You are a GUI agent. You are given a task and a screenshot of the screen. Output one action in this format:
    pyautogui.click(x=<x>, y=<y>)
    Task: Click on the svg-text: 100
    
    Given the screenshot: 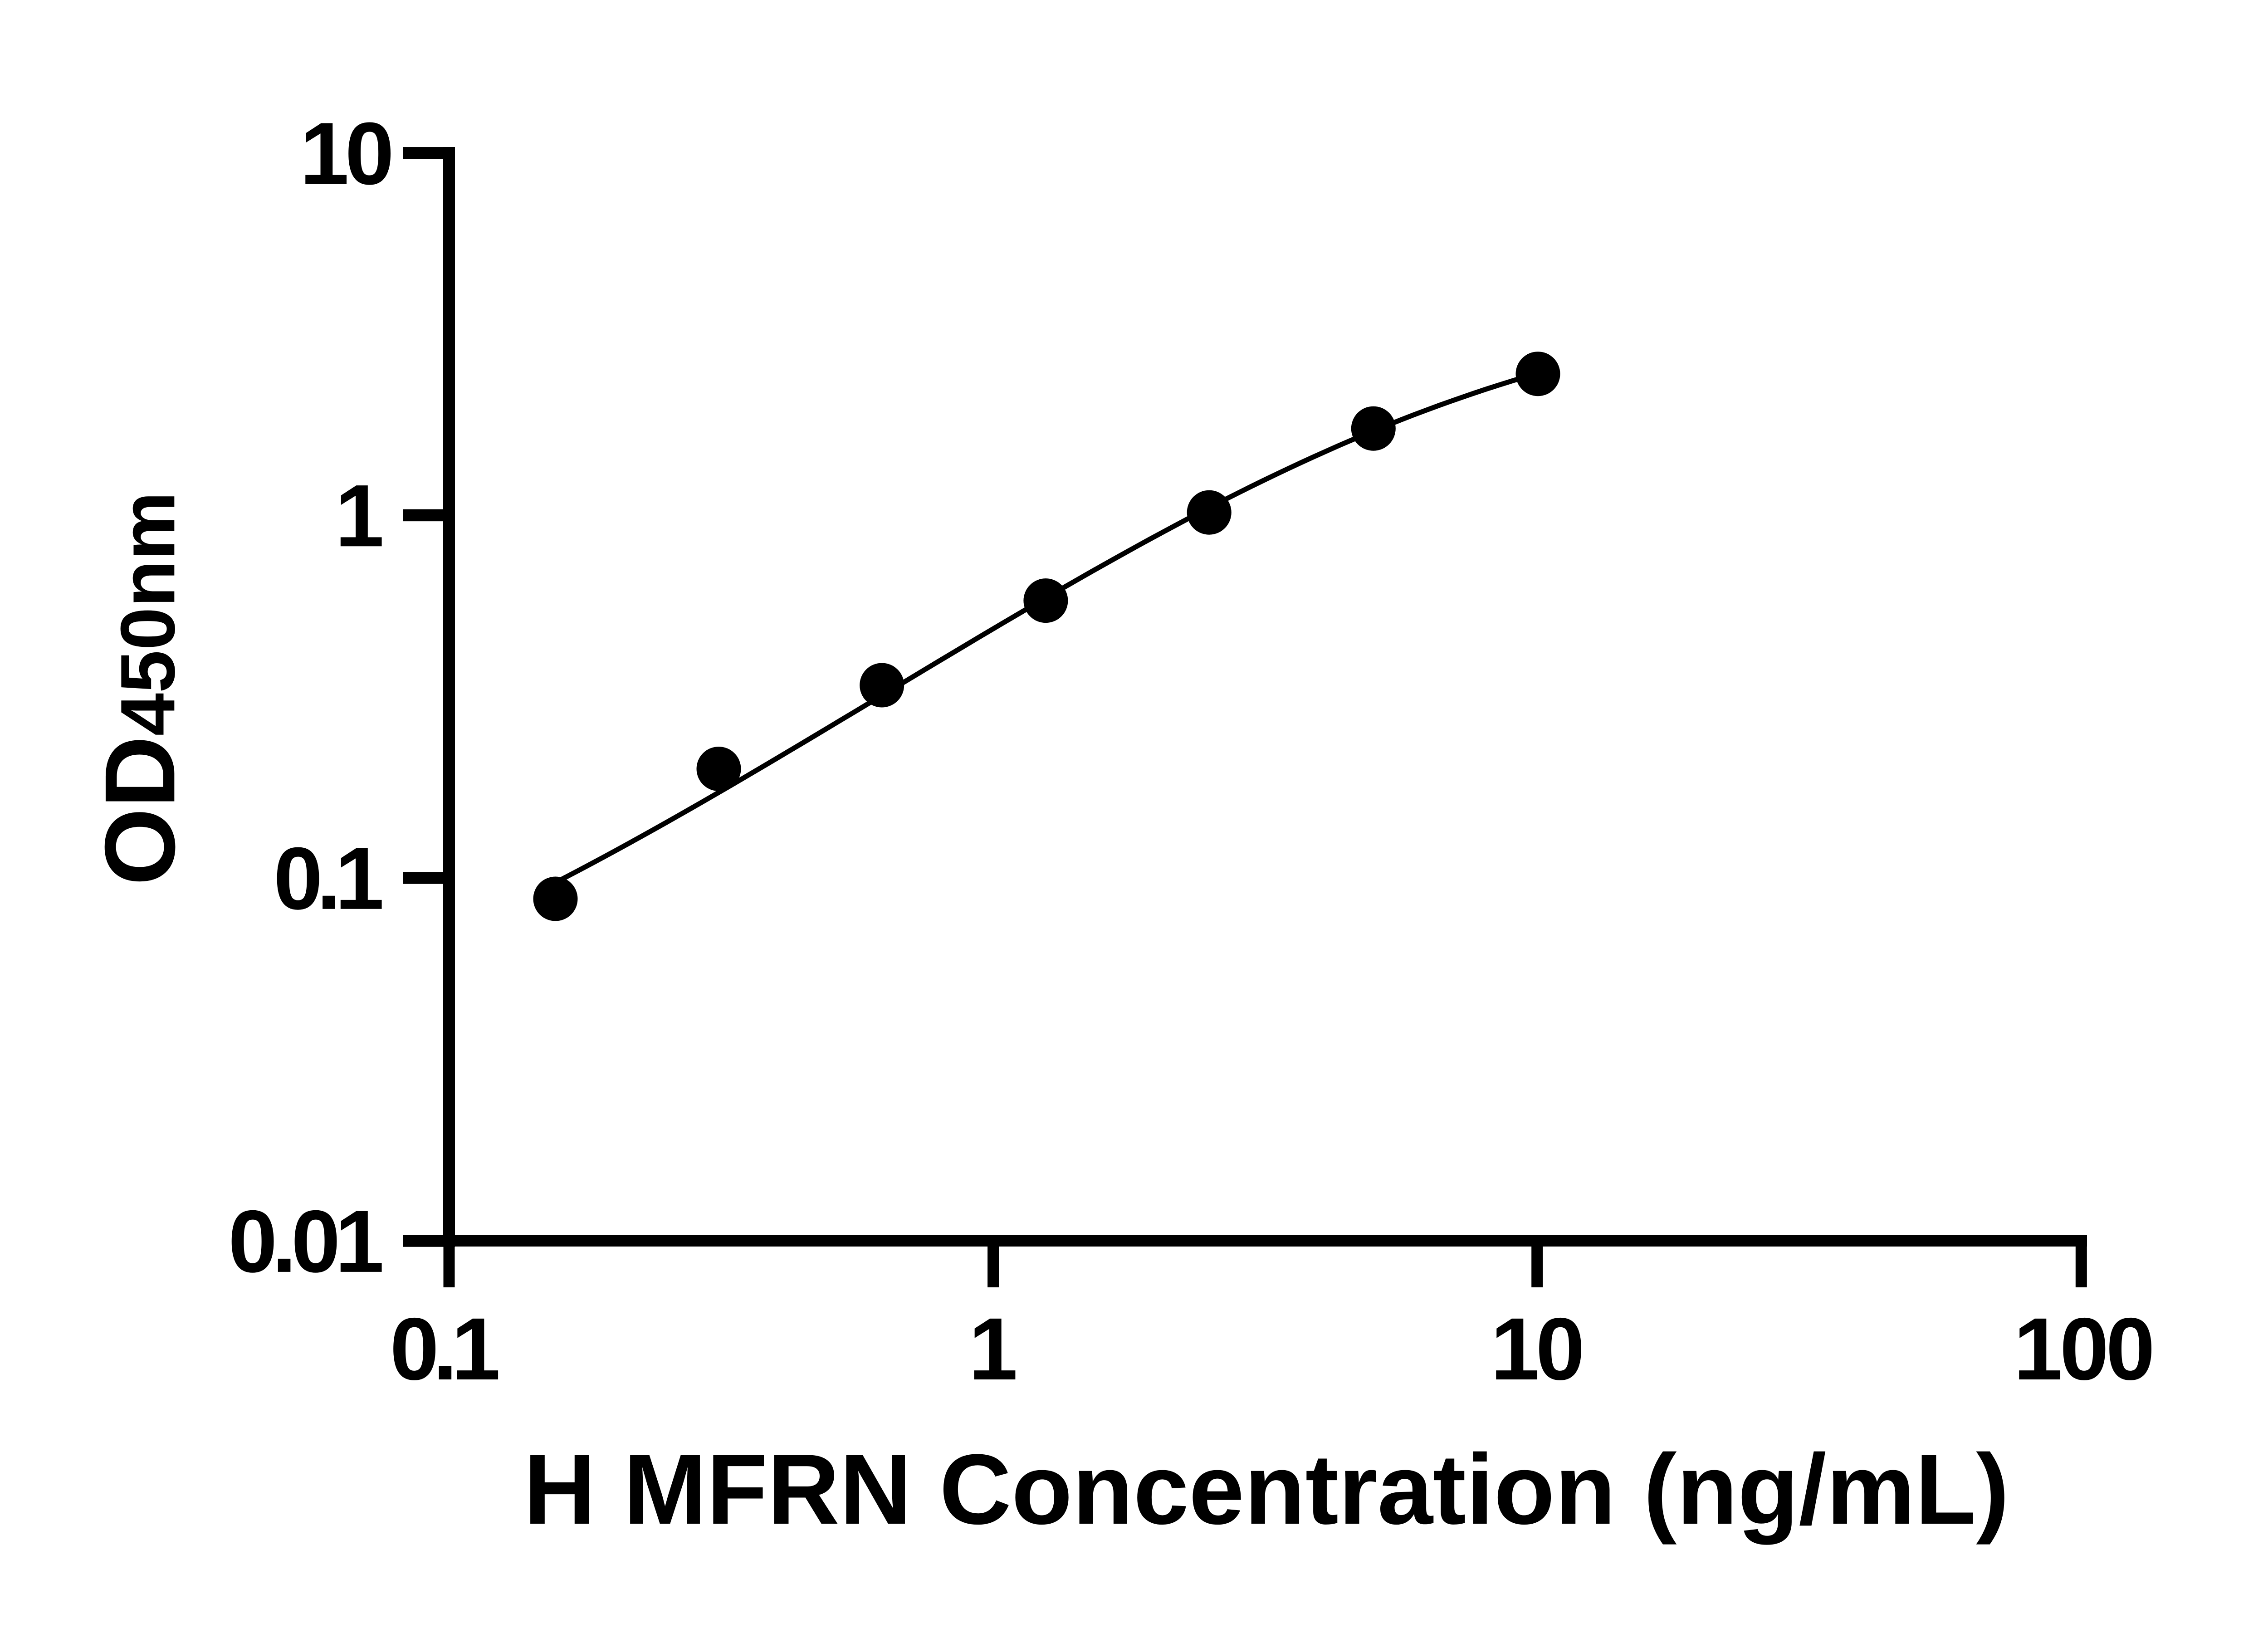 What is the action you would take?
    pyautogui.click(x=2084, y=1349)
    